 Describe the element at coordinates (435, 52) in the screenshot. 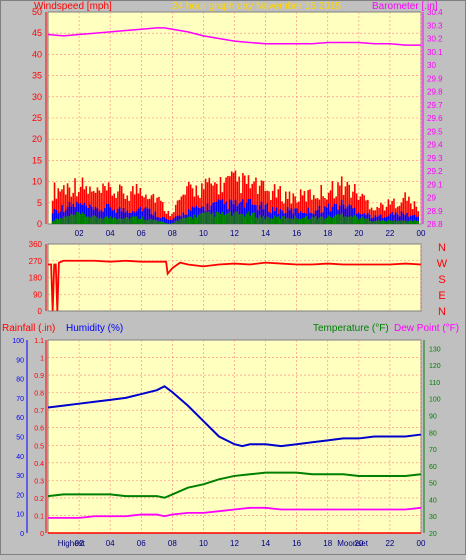

I see `barometer-tick-label: 30.1` at that location.